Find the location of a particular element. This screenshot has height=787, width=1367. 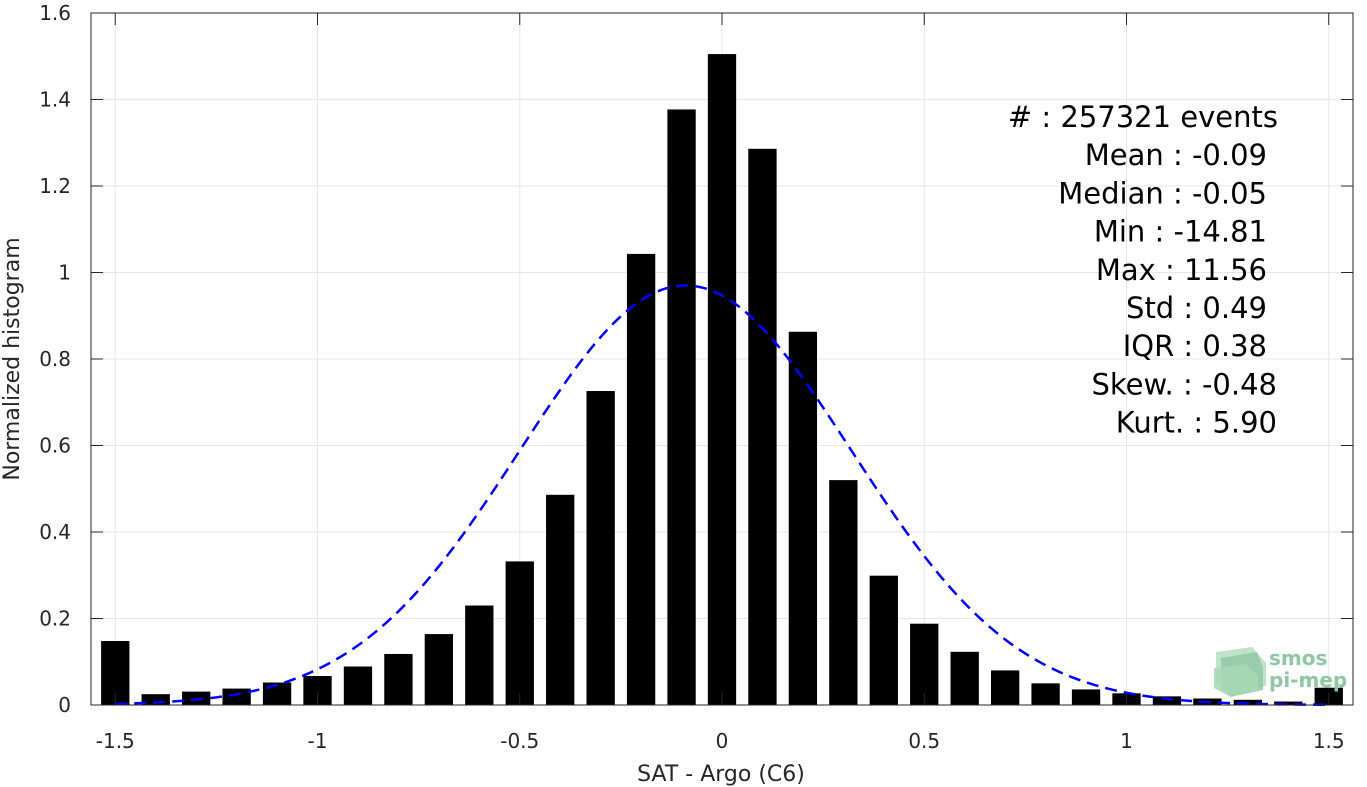

x-tick-label-0: -1.5 is located at coordinates (115, 741).